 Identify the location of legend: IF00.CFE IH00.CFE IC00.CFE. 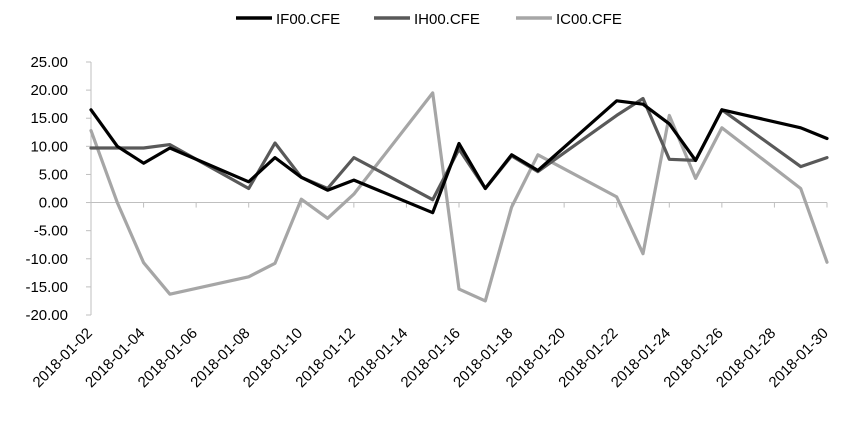
(429, 19).